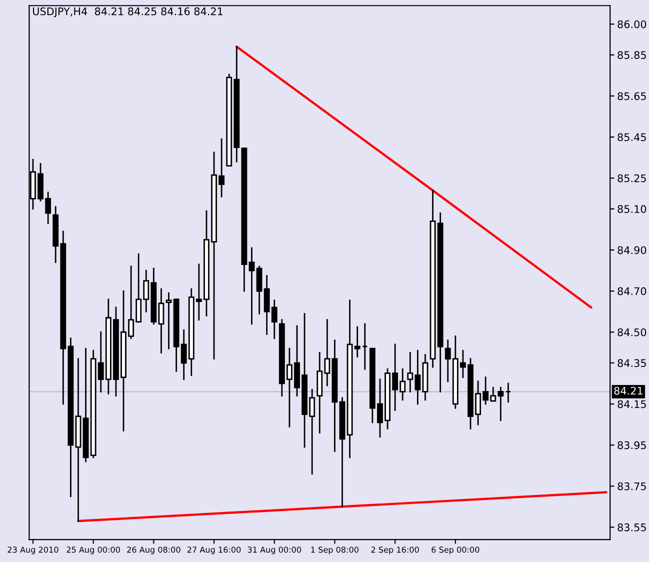 The width and height of the screenshot is (649, 562). I want to click on y-tick-label: 85.25, so click(632, 178).